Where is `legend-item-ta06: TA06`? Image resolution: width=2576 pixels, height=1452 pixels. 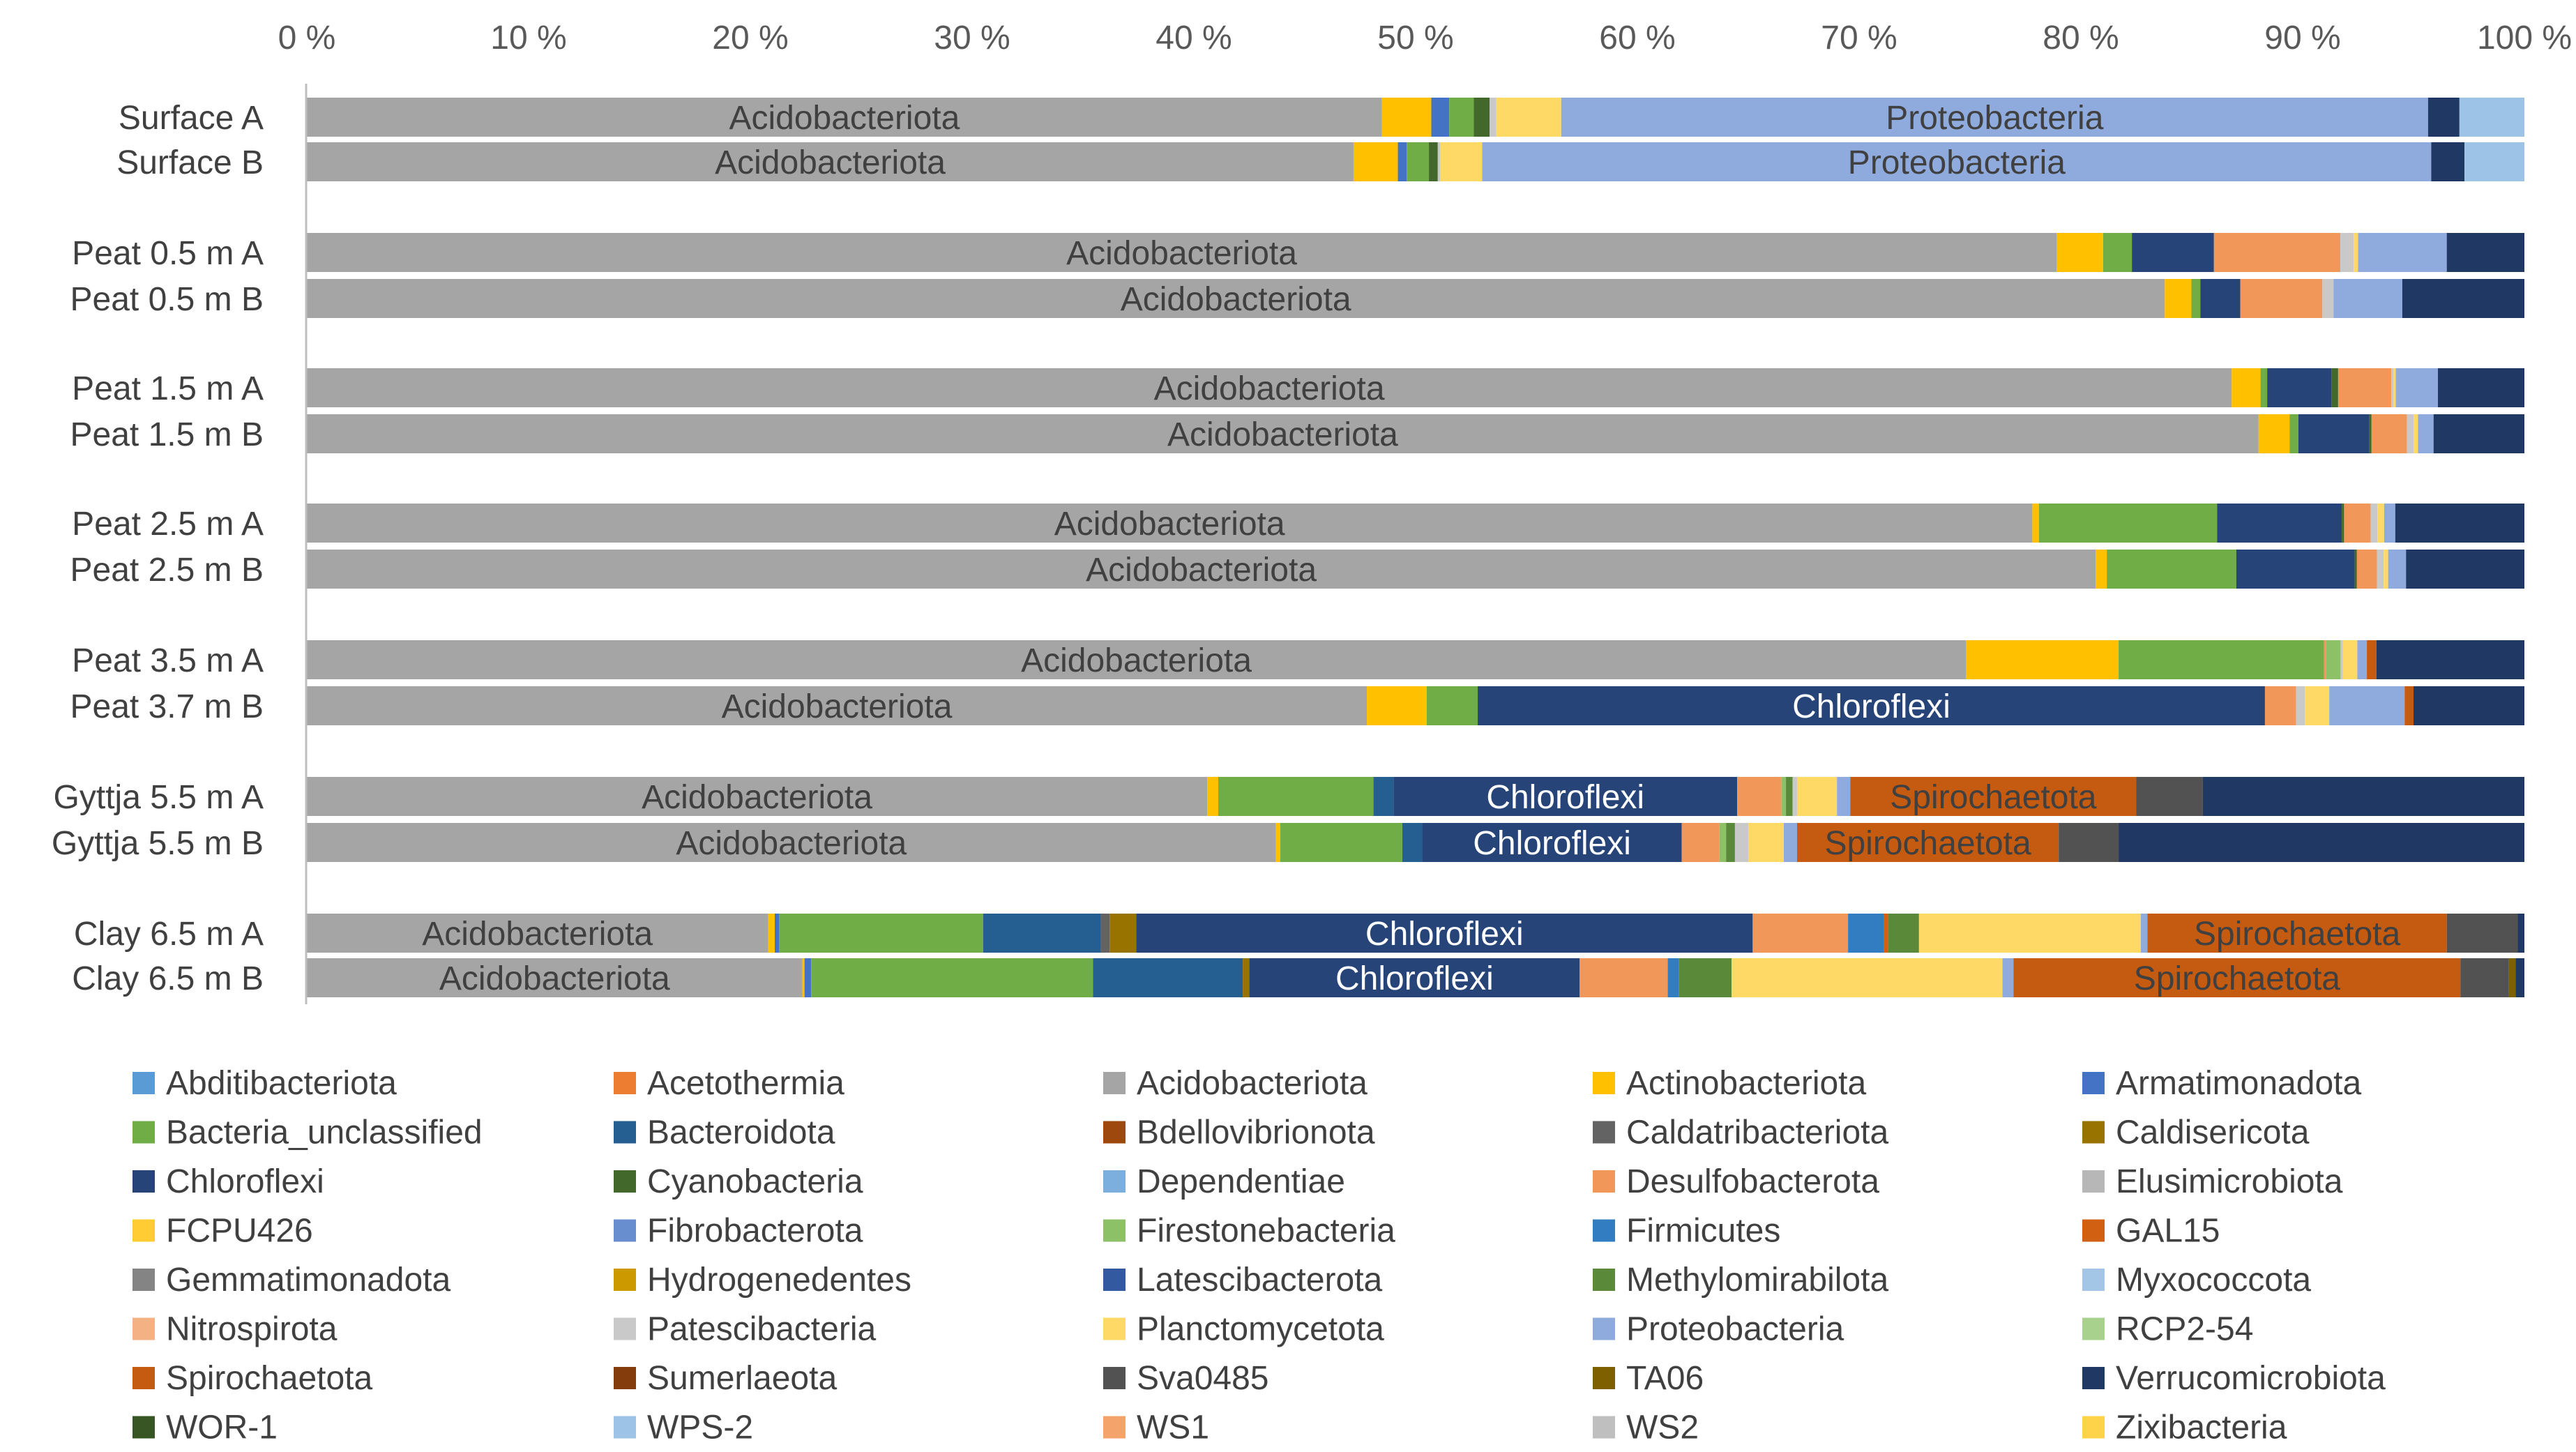
legend-item-ta06: TA06 is located at coordinates (1648, 1378).